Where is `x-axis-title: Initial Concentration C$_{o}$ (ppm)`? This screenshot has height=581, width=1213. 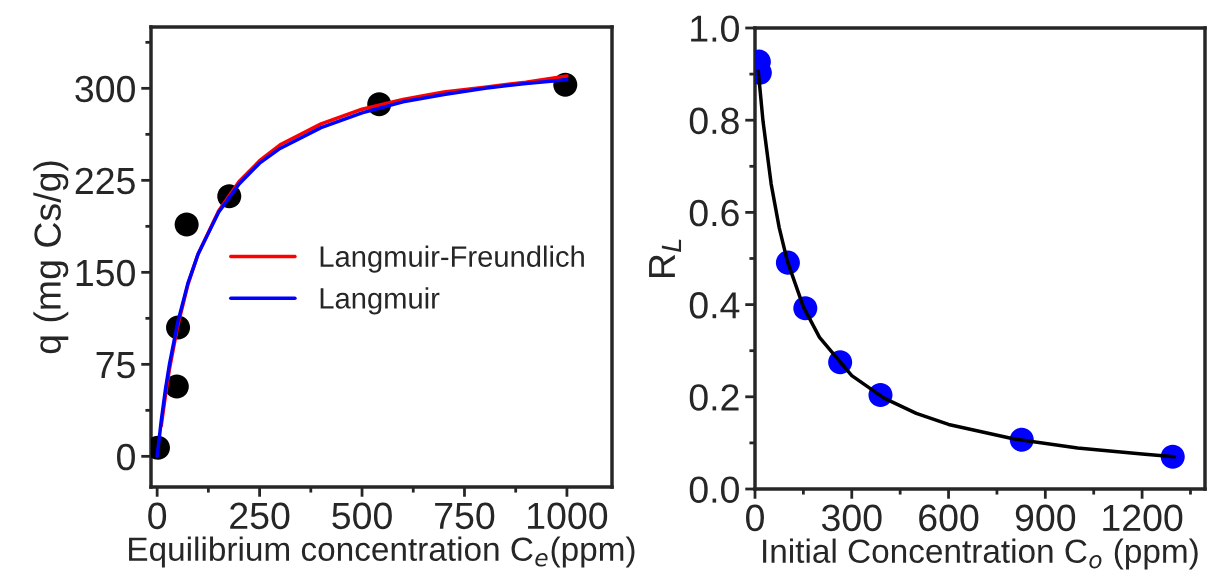
x-axis-title: Initial Concentration C$_{o}$ (ppm) is located at coordinates (980, 554).